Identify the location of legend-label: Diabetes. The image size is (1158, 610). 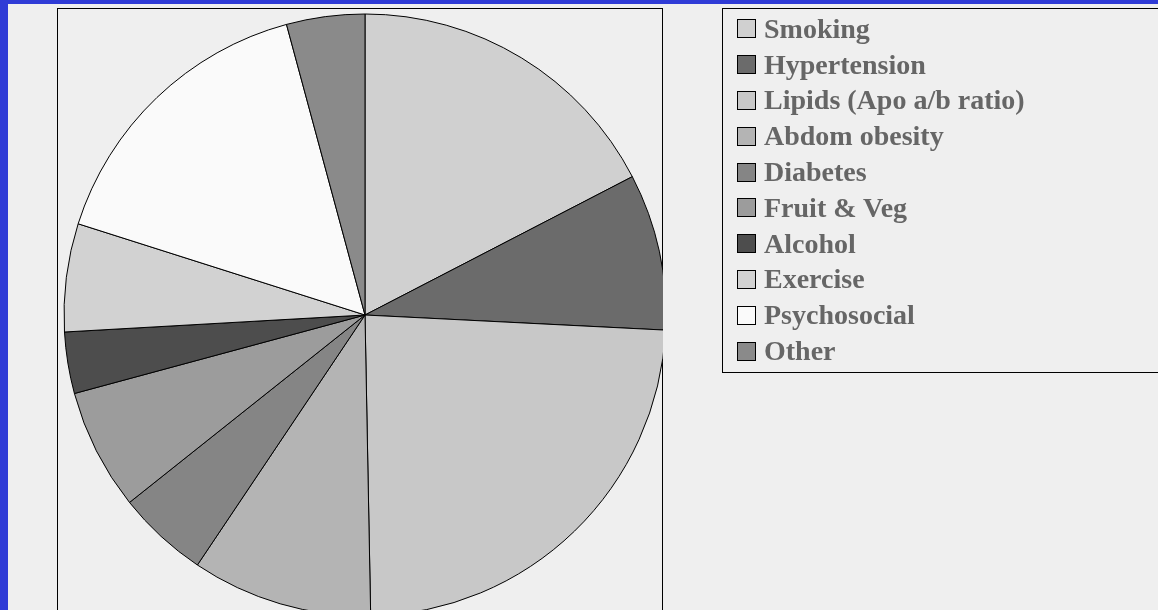
(815, 172).